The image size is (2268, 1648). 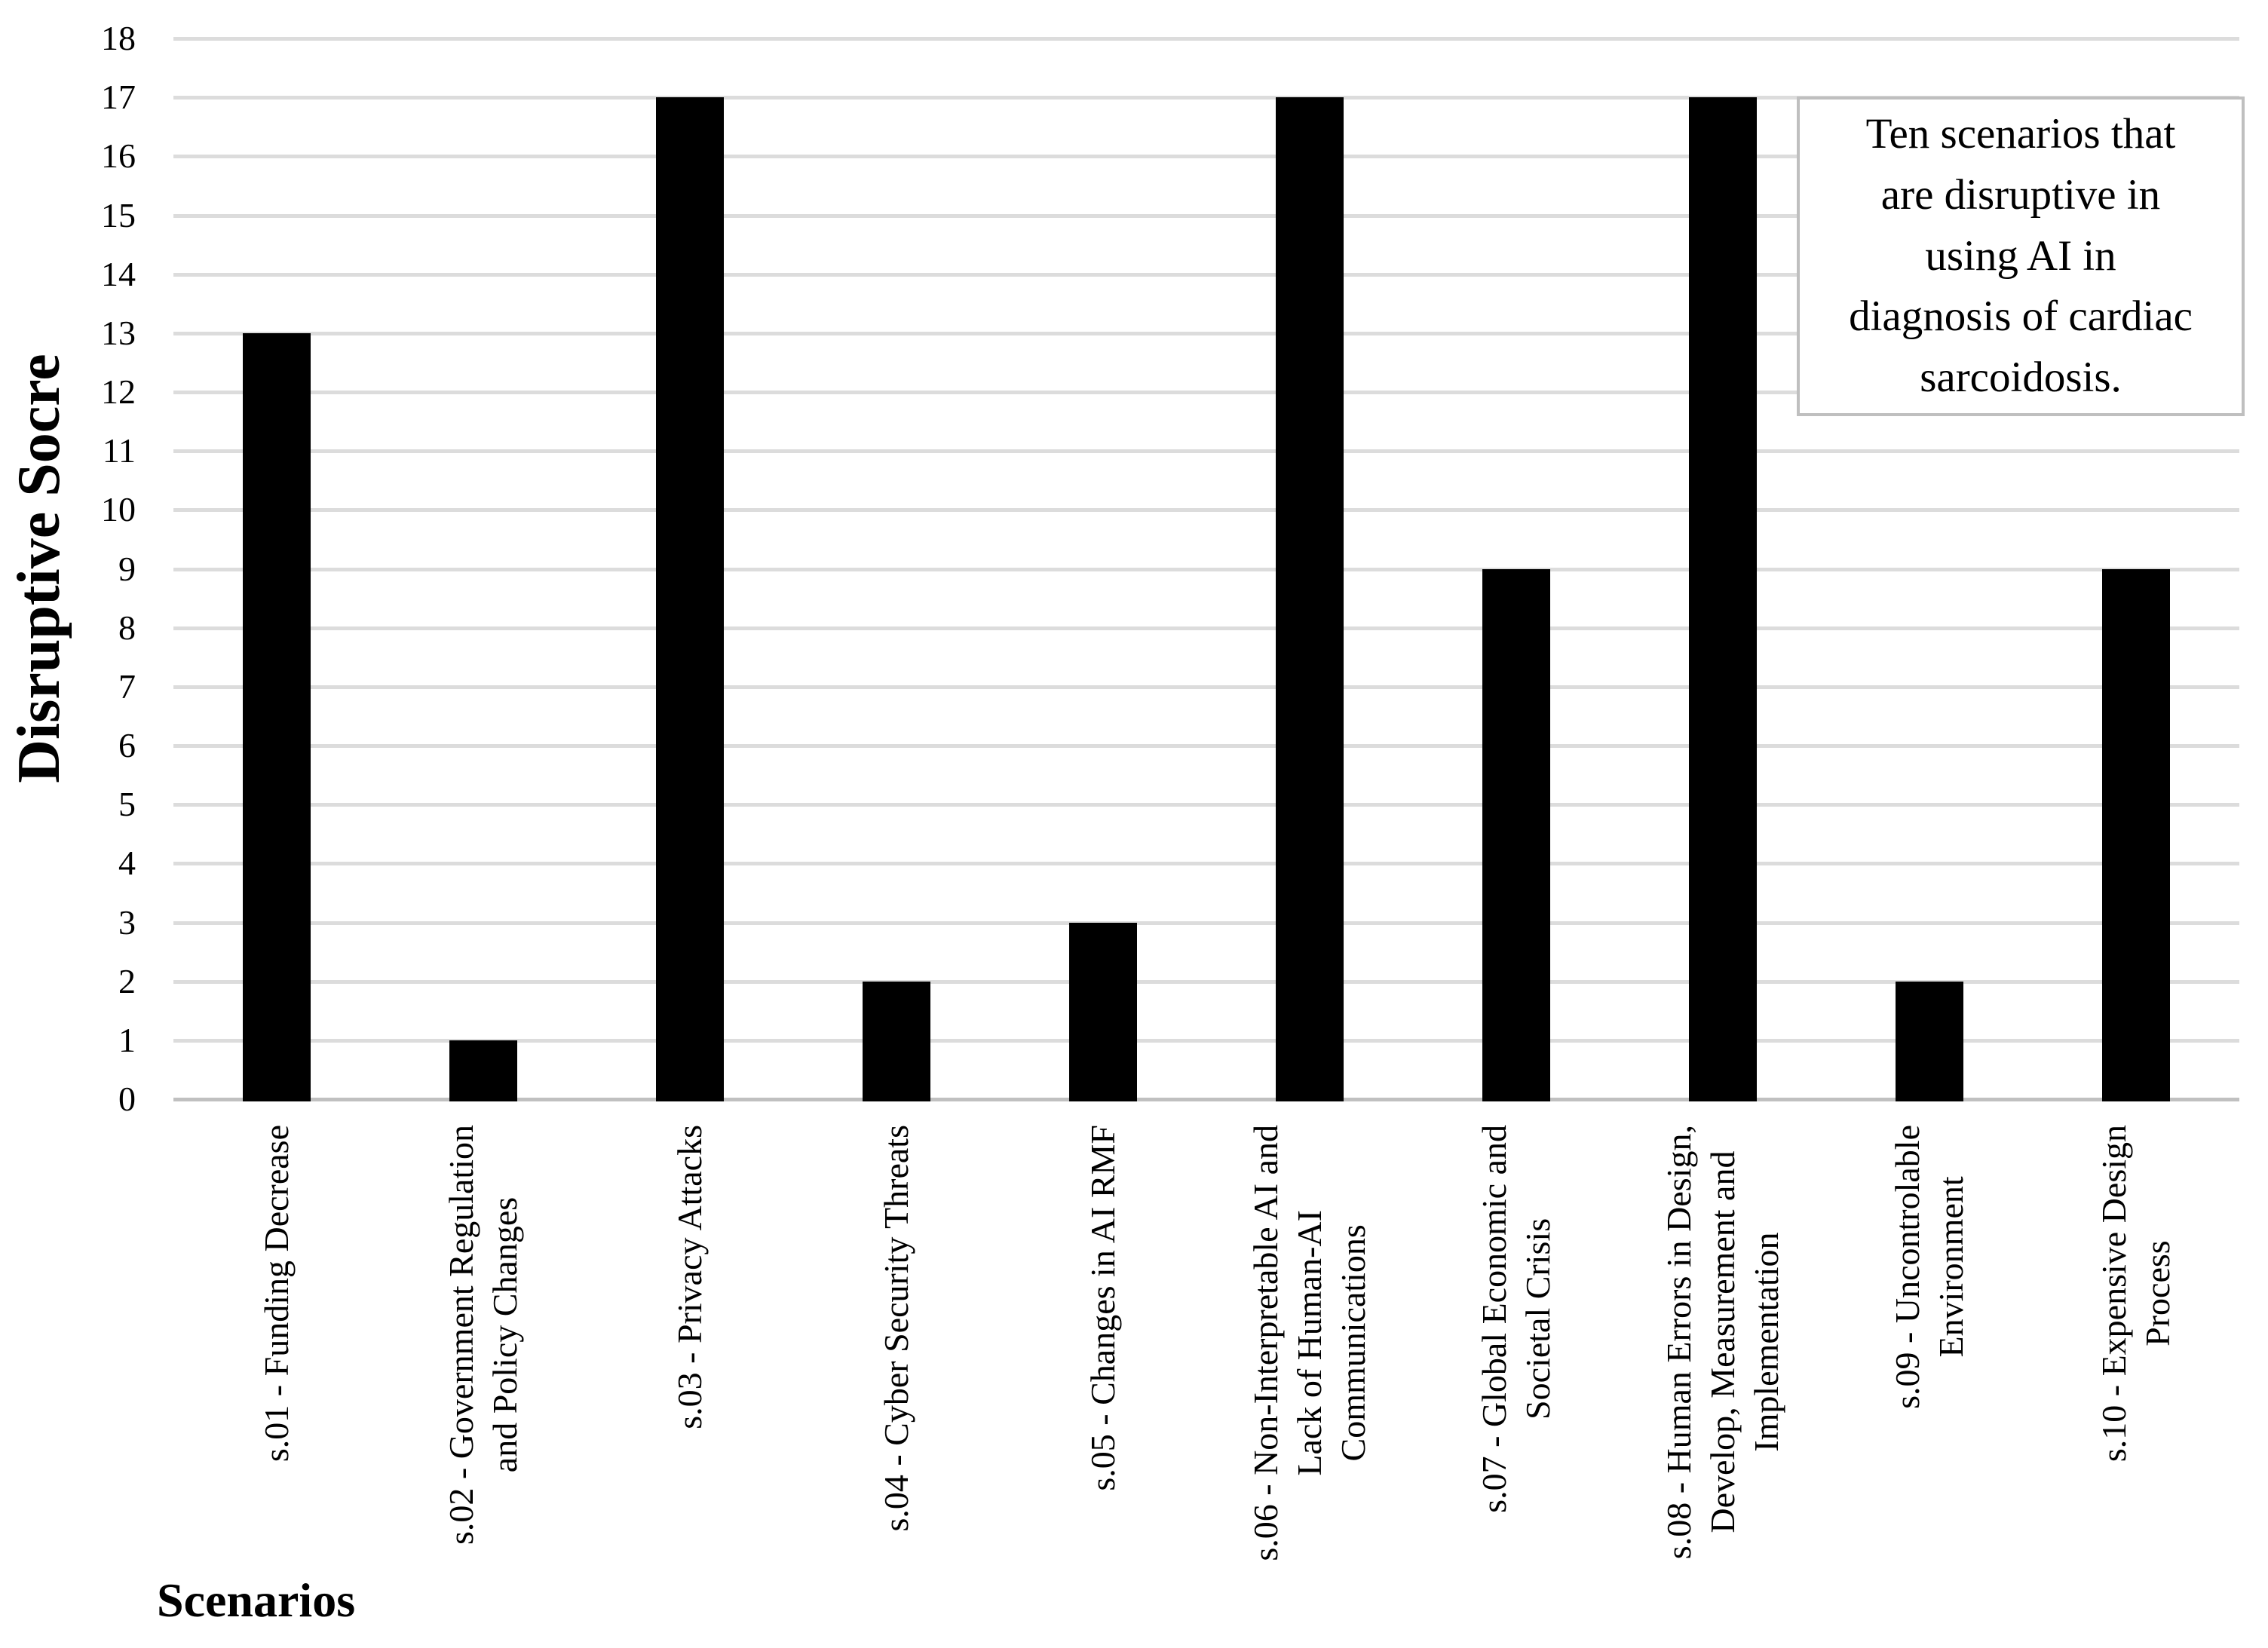 What do you see at coordinates (127, 804) in the screenshot?
I see `y-axis-tick-label: 5` at bounding box center [127, 804].